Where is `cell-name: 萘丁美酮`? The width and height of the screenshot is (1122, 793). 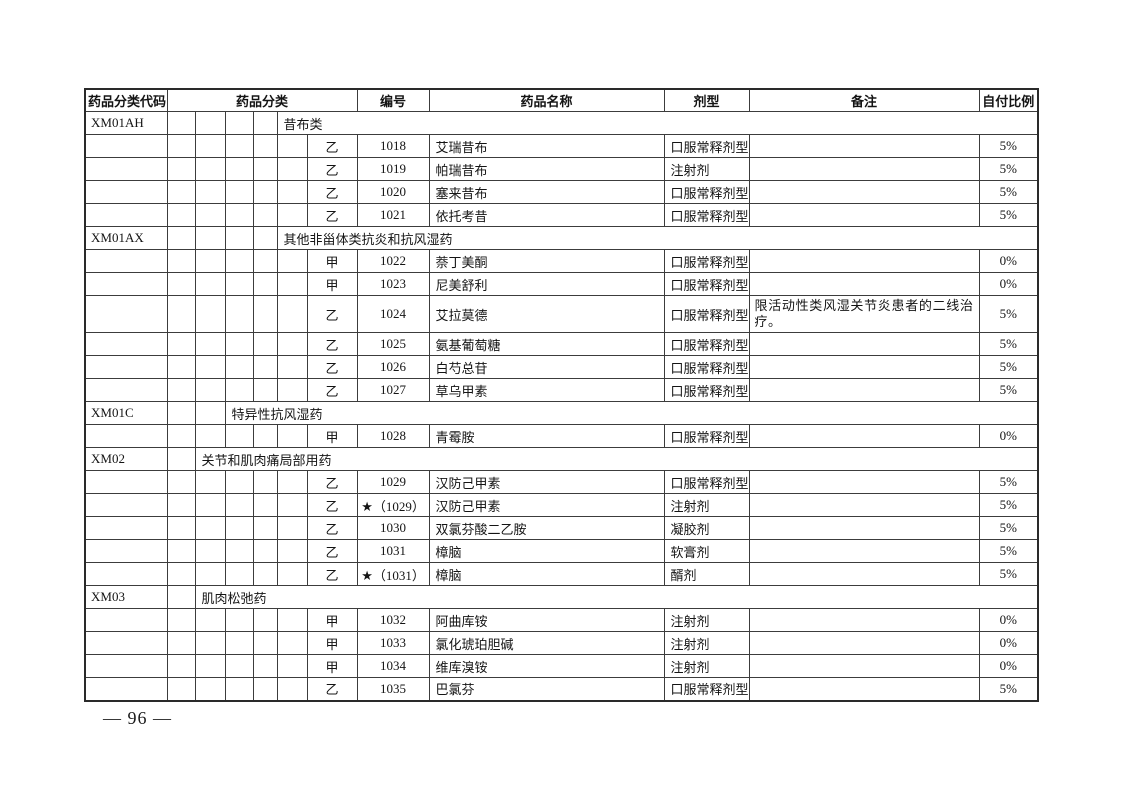 cell-name: 萘丁美酮 is located at coordinates (546, 261).